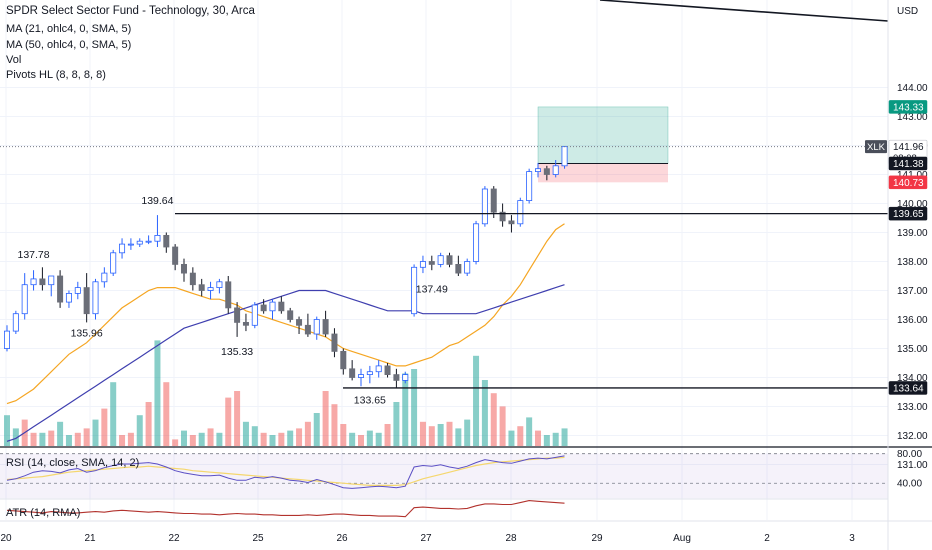 Image resolution: width=932 pixels, height=550 pixels. I want to click on volume-legend: Vol, so click(14, 60).